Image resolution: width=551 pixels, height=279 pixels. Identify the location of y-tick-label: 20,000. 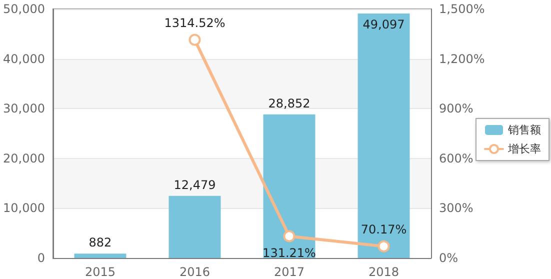
(23, 158).